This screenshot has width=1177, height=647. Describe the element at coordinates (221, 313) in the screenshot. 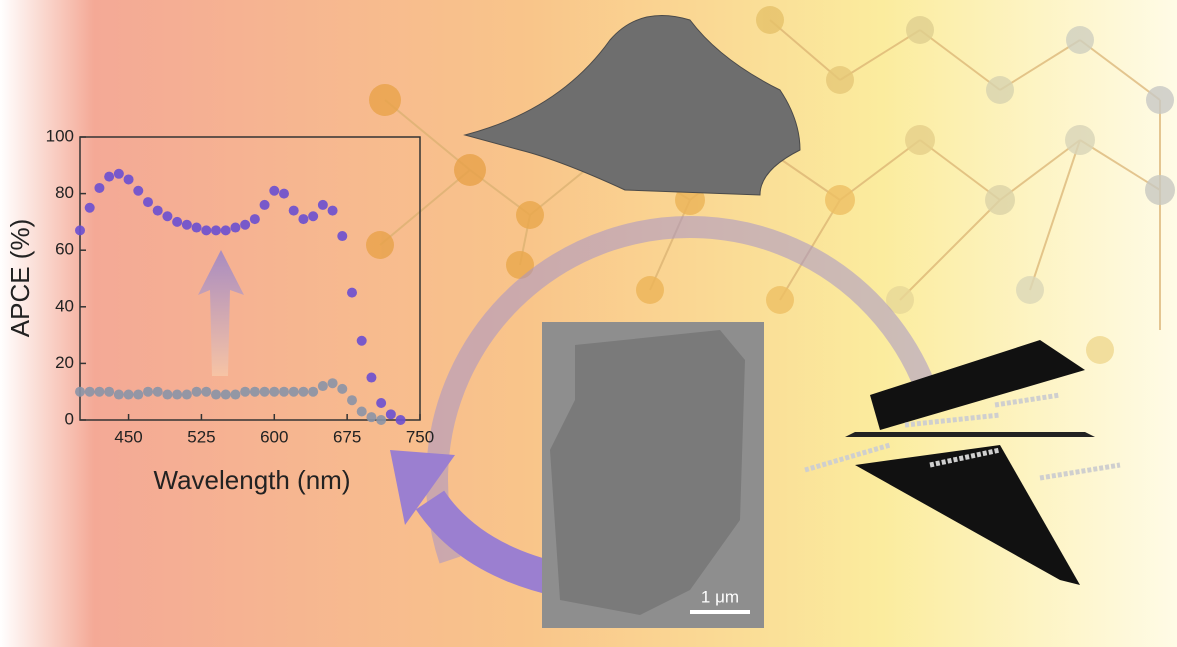

I see `increase-arrow` at that location.